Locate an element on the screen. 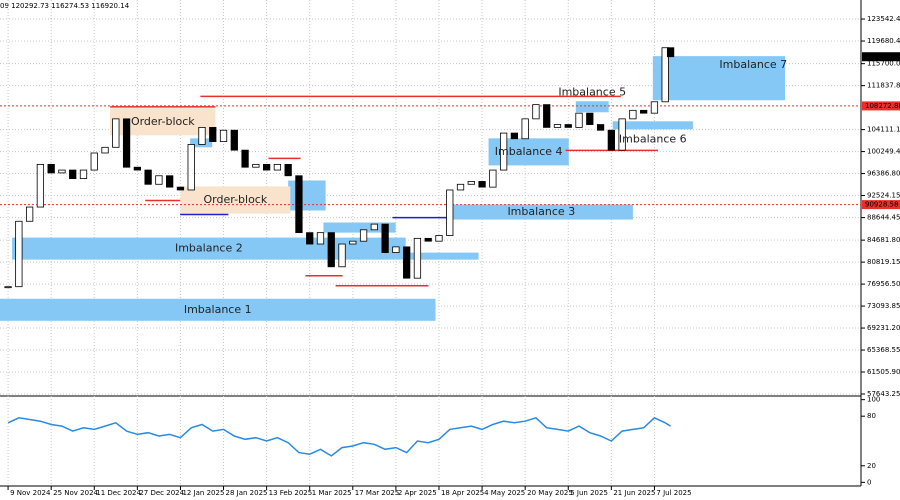 The width and height of the screenshot is (900, 500). y-tick-label: 88644.45 is located at coordinates (883, 218).